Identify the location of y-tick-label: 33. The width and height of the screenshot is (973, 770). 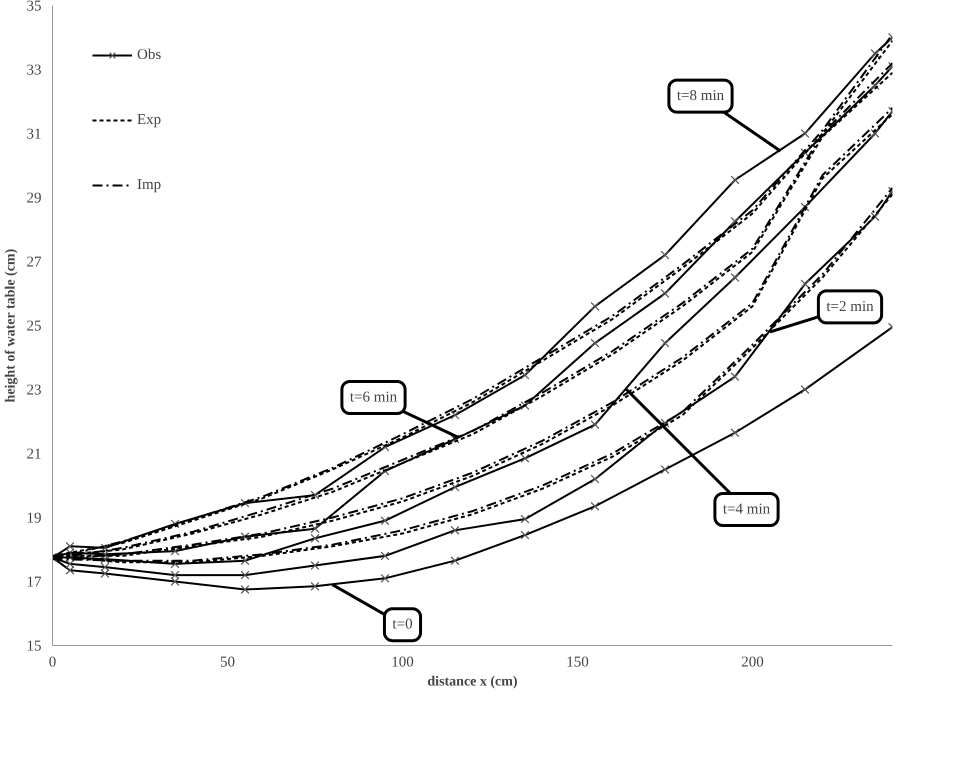
(34, 70).